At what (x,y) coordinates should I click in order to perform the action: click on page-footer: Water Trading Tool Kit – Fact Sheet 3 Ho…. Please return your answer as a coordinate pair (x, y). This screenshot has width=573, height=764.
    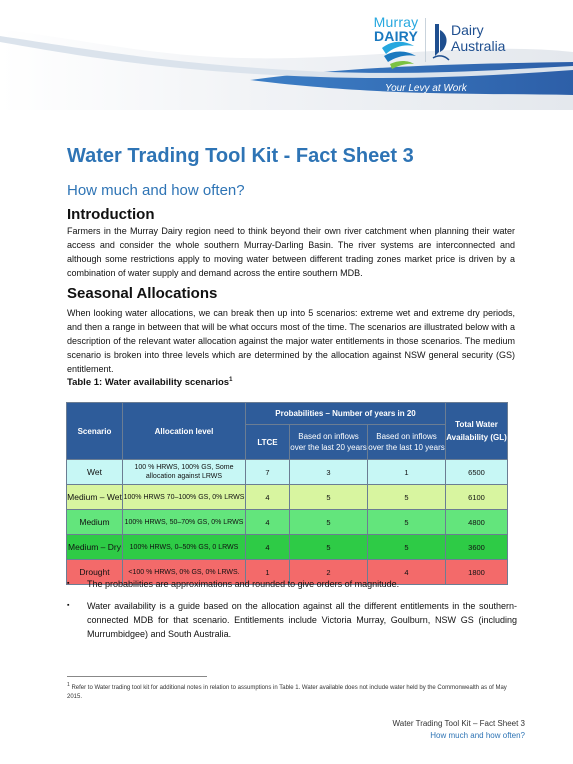
    Looking at the image, I should click on (458, 730).